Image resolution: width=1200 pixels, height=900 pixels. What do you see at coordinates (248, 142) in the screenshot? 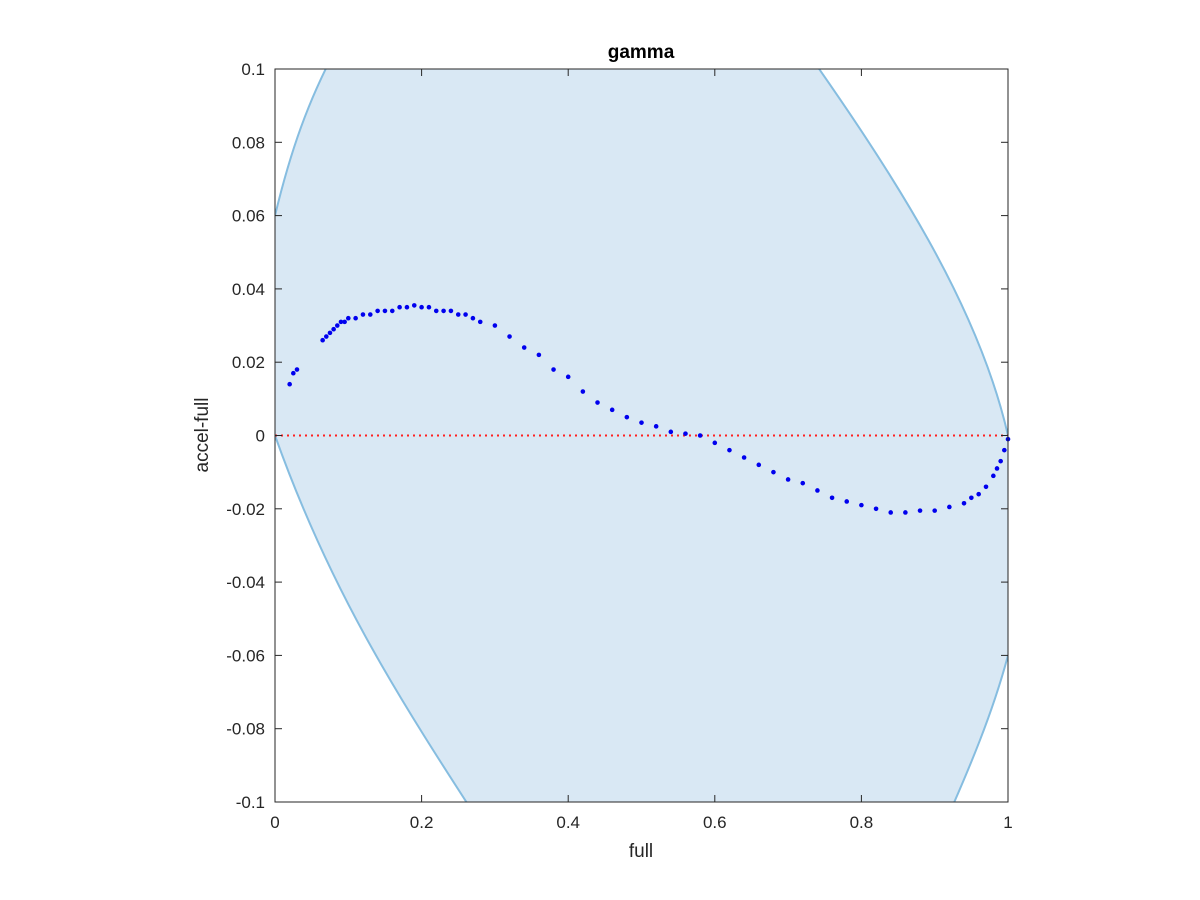
I see `y-tick-label: 0.08` at bounding box center [248, 142].